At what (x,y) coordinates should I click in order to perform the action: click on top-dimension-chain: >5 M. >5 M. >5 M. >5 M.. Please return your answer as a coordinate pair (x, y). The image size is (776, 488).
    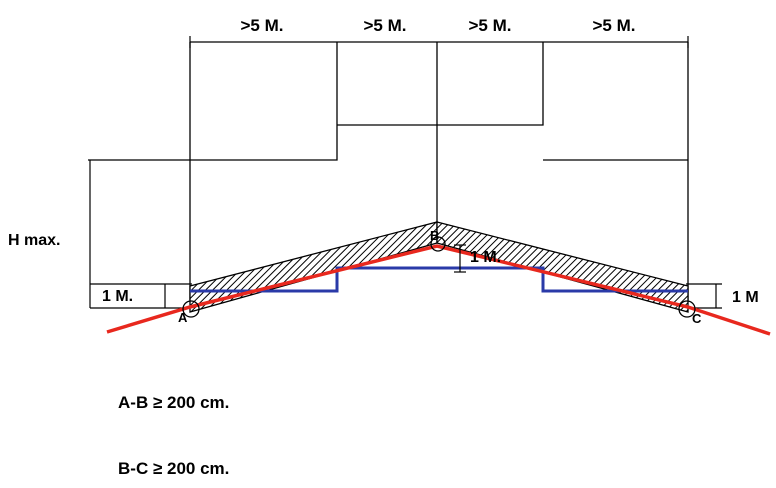
    Looking at the image, I should click on (439, 32).